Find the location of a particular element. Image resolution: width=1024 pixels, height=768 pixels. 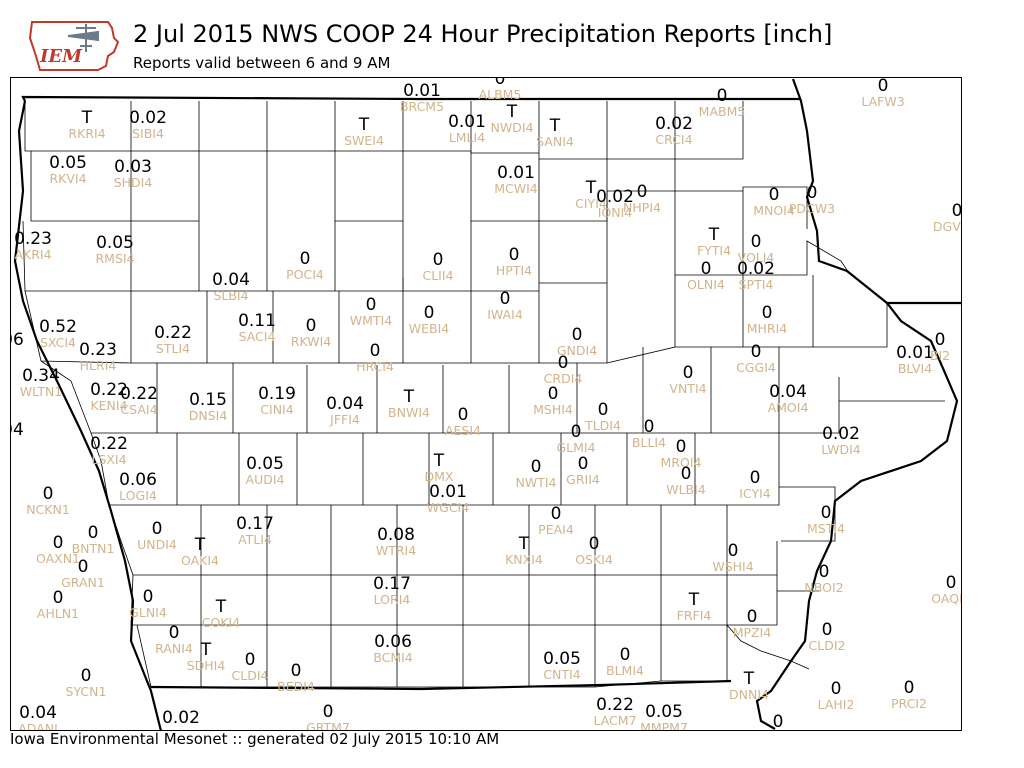

station-id: LORI4 is located at coordinates (392, 599).